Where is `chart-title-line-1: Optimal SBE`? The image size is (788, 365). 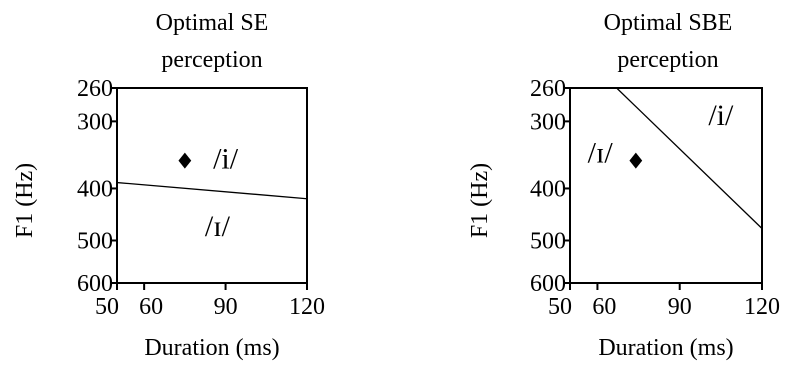 chart-title-line-1: Optimal SBE is located at coordinates (668, 23).